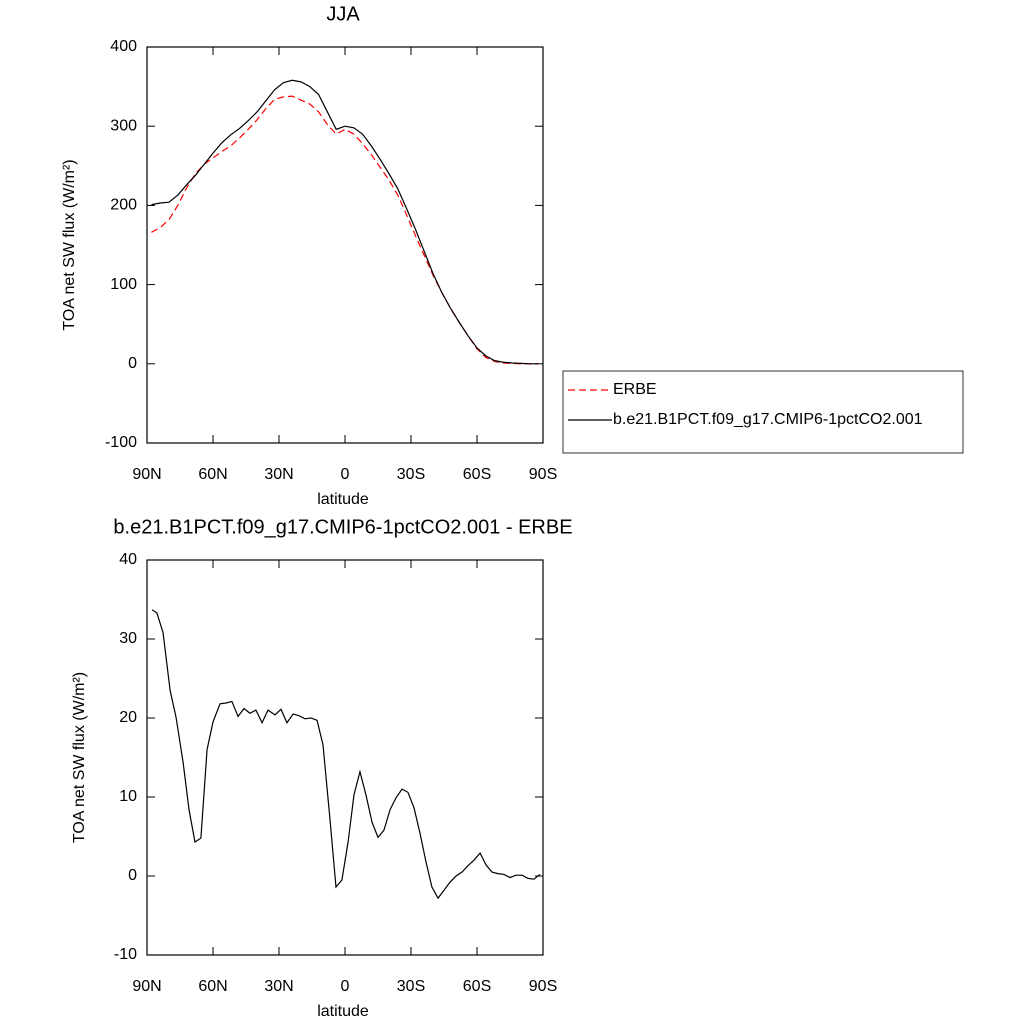 Image resolution: width=1024 pixels, height=1024 pixels. I want to click on y-tick-label: 30, so click(128, 638).